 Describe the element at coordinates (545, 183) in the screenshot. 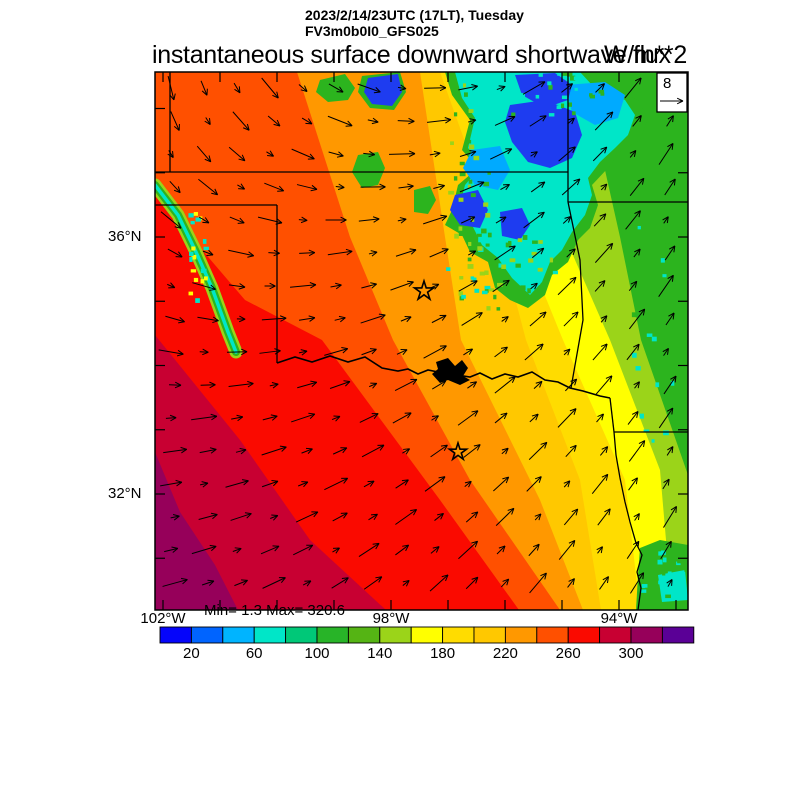

I see `cloud-cyan` at that location.